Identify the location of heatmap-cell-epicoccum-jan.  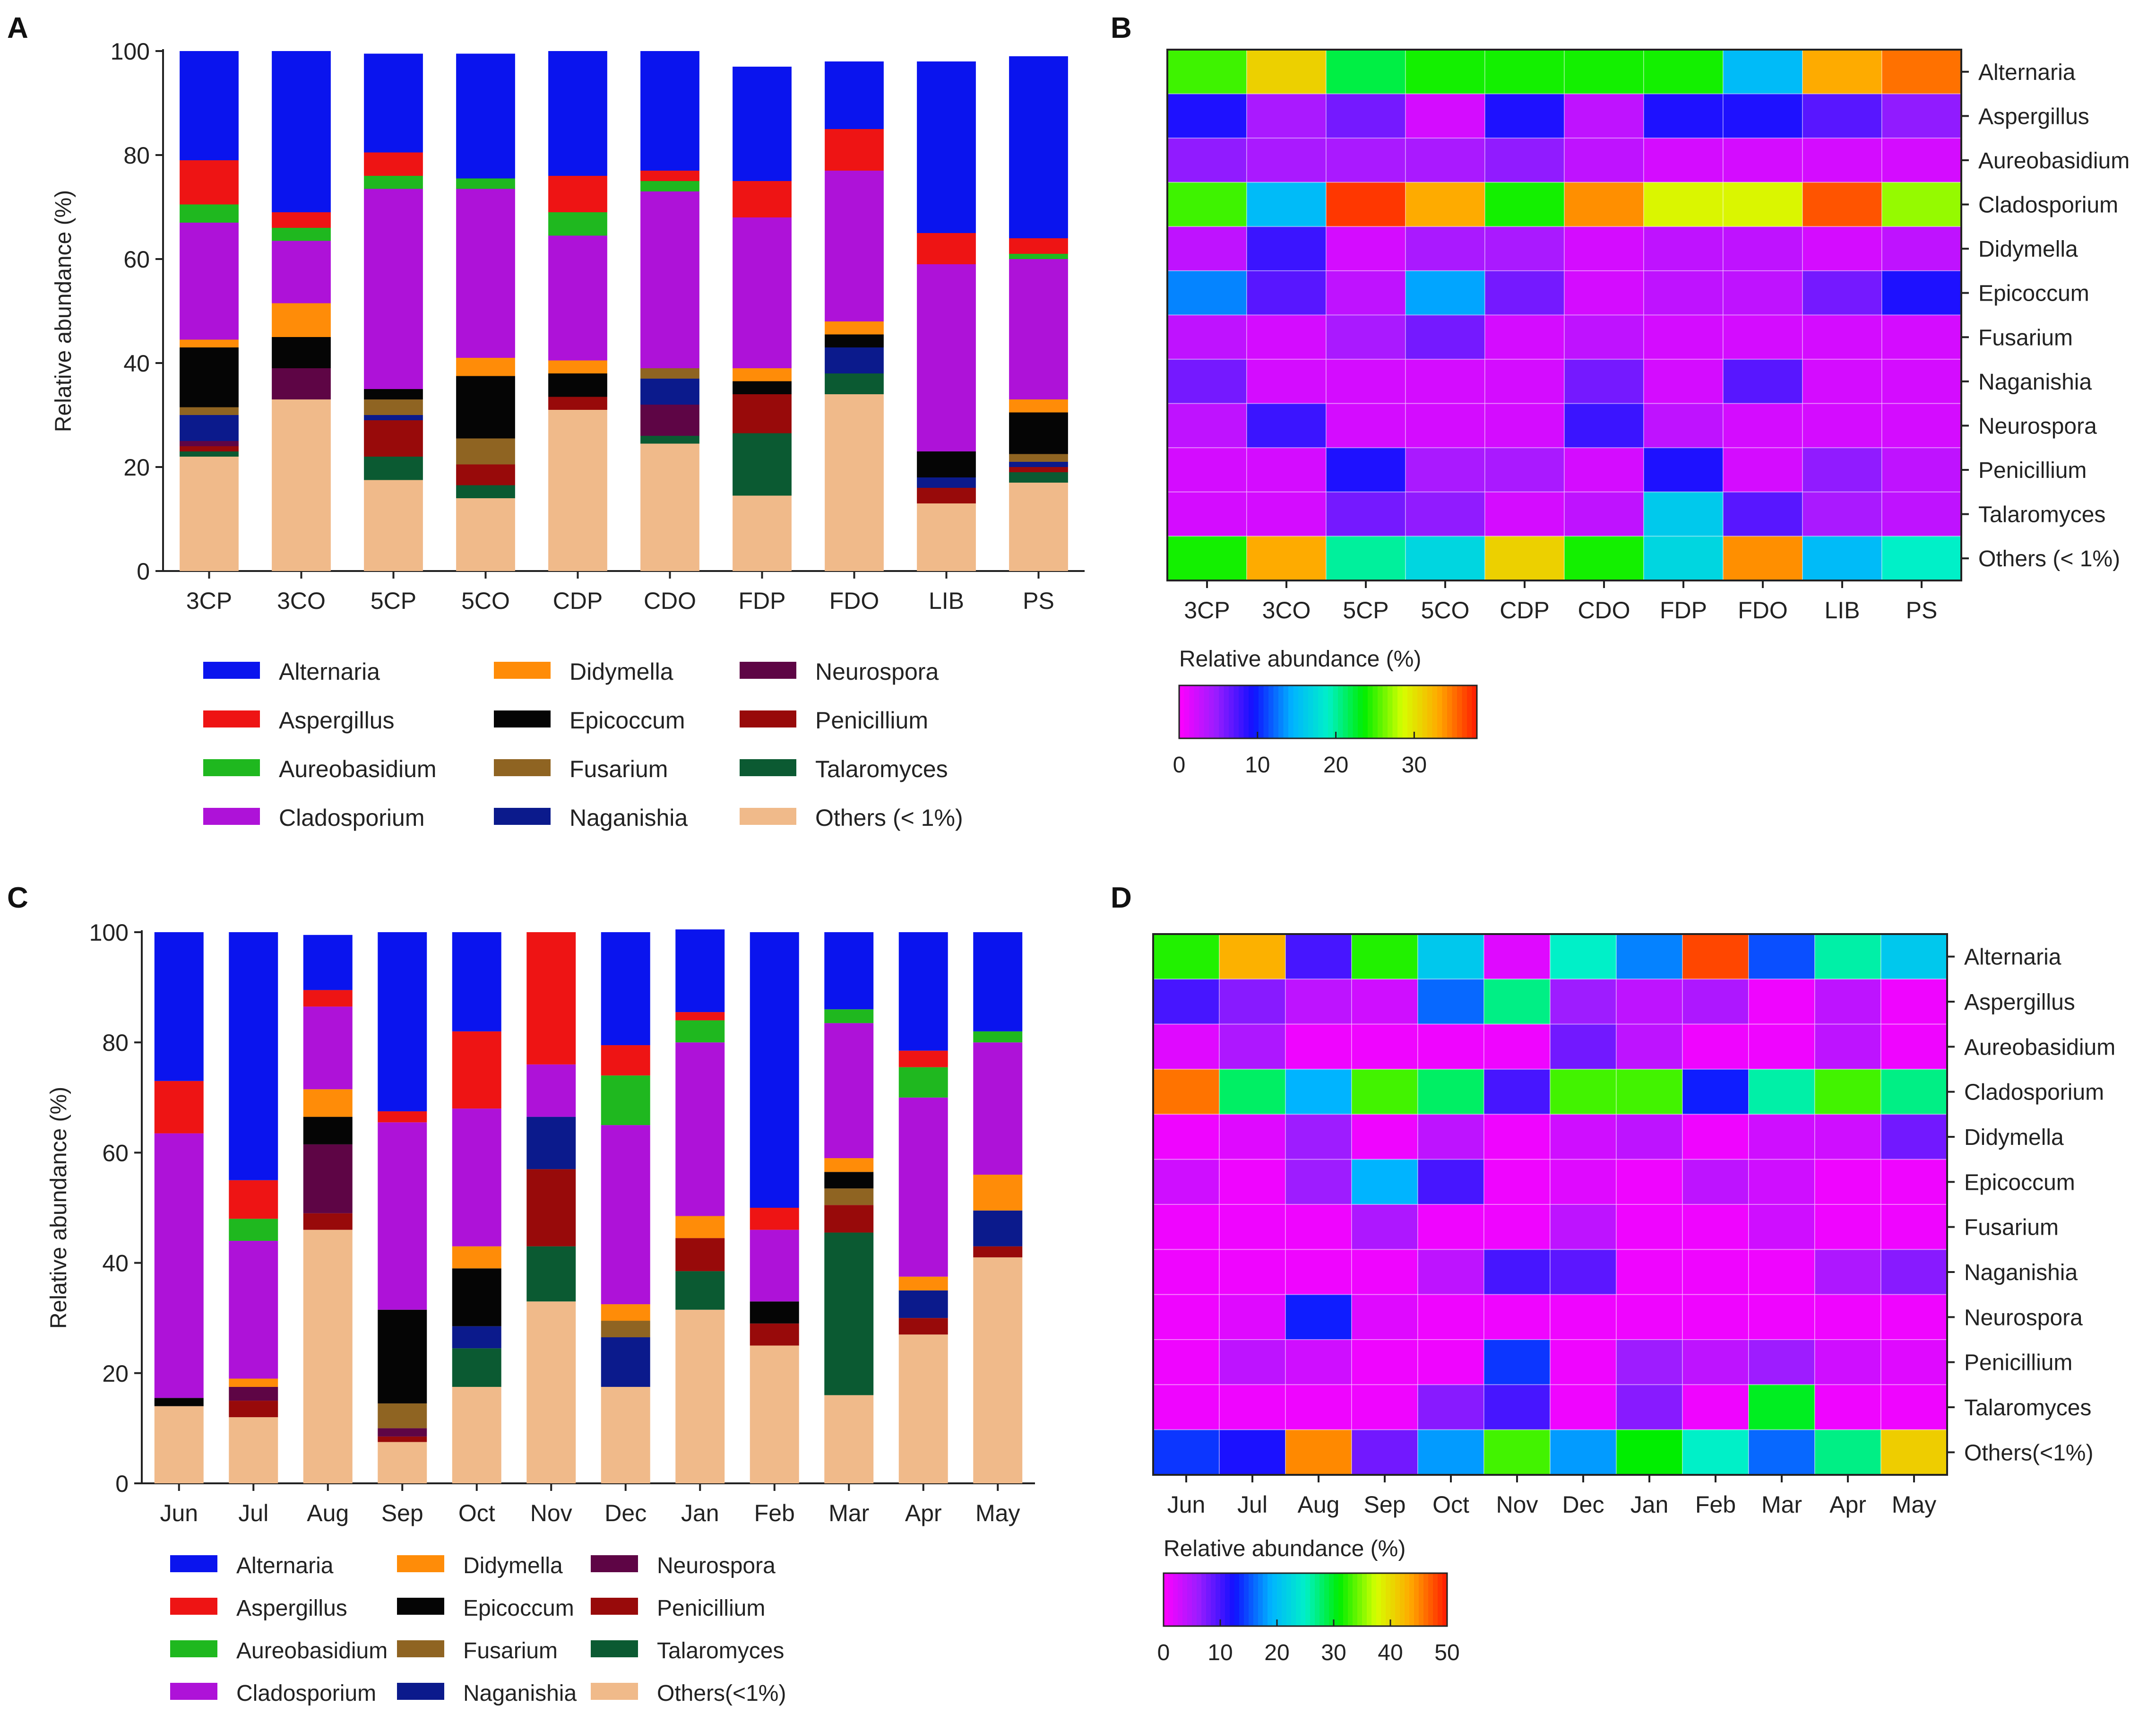
(1650, 1182).